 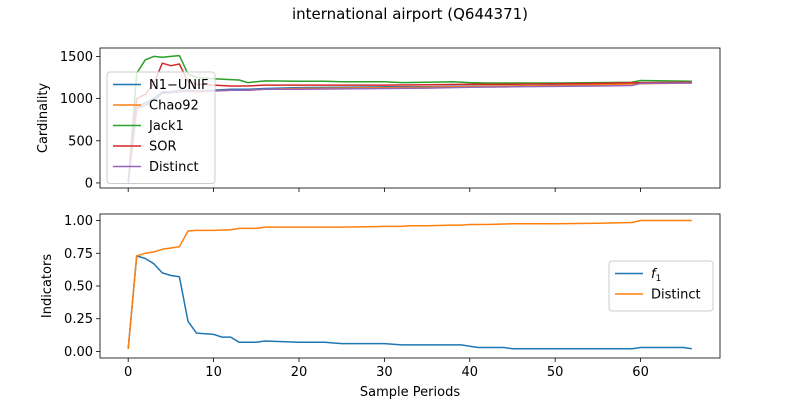 I want to click on x-tick-label: 0, so click(x=128, y=372).